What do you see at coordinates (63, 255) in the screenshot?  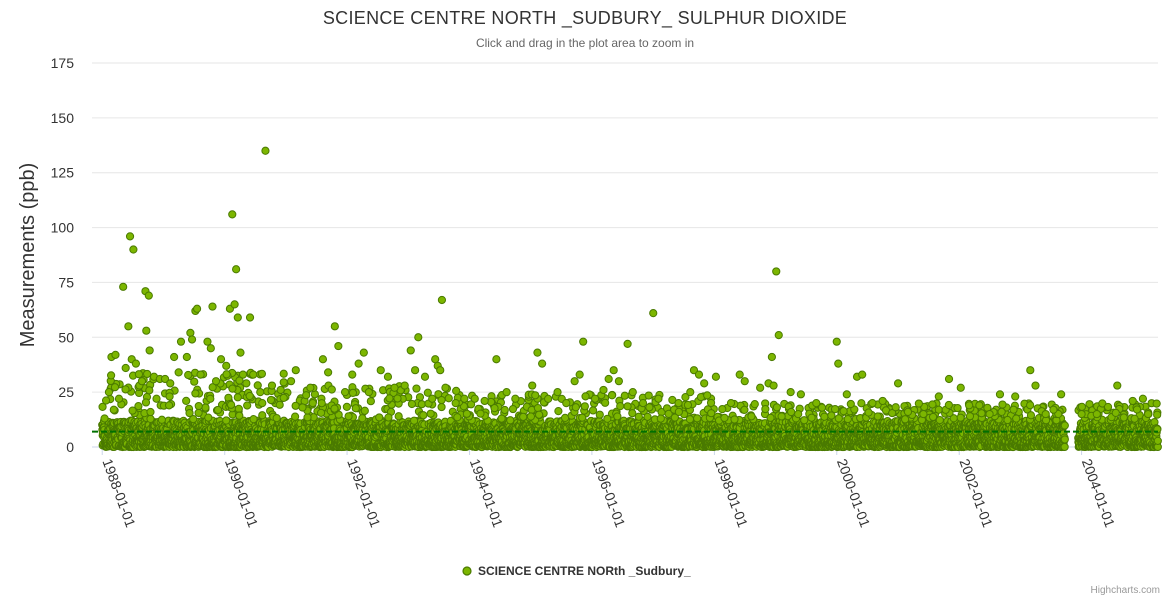 I see `y-axis-tick-labels: 0 25 50 75 100 125 150 175` at bounding box center [63, 255].